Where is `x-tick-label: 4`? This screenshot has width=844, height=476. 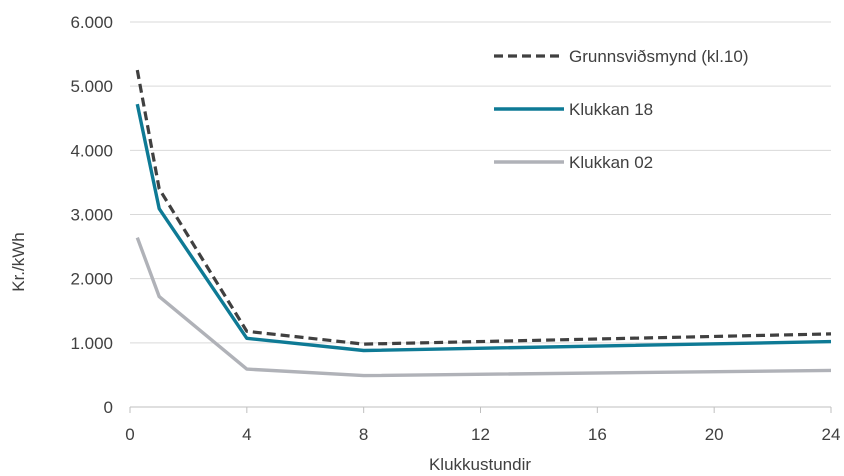
x-tick-label: 4 is located at coordinates (246, 434).